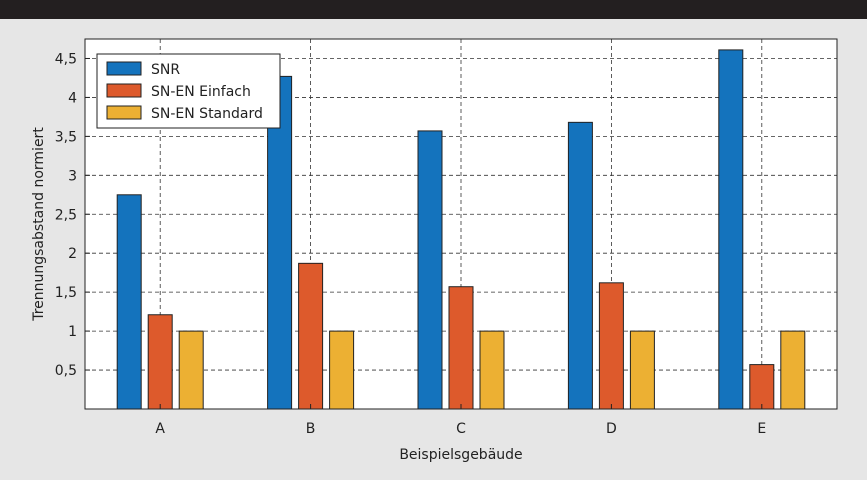  Describe the element at coordinates (66, 371) in the screenshot. I see `y-tick-label: 0,5` at that location.